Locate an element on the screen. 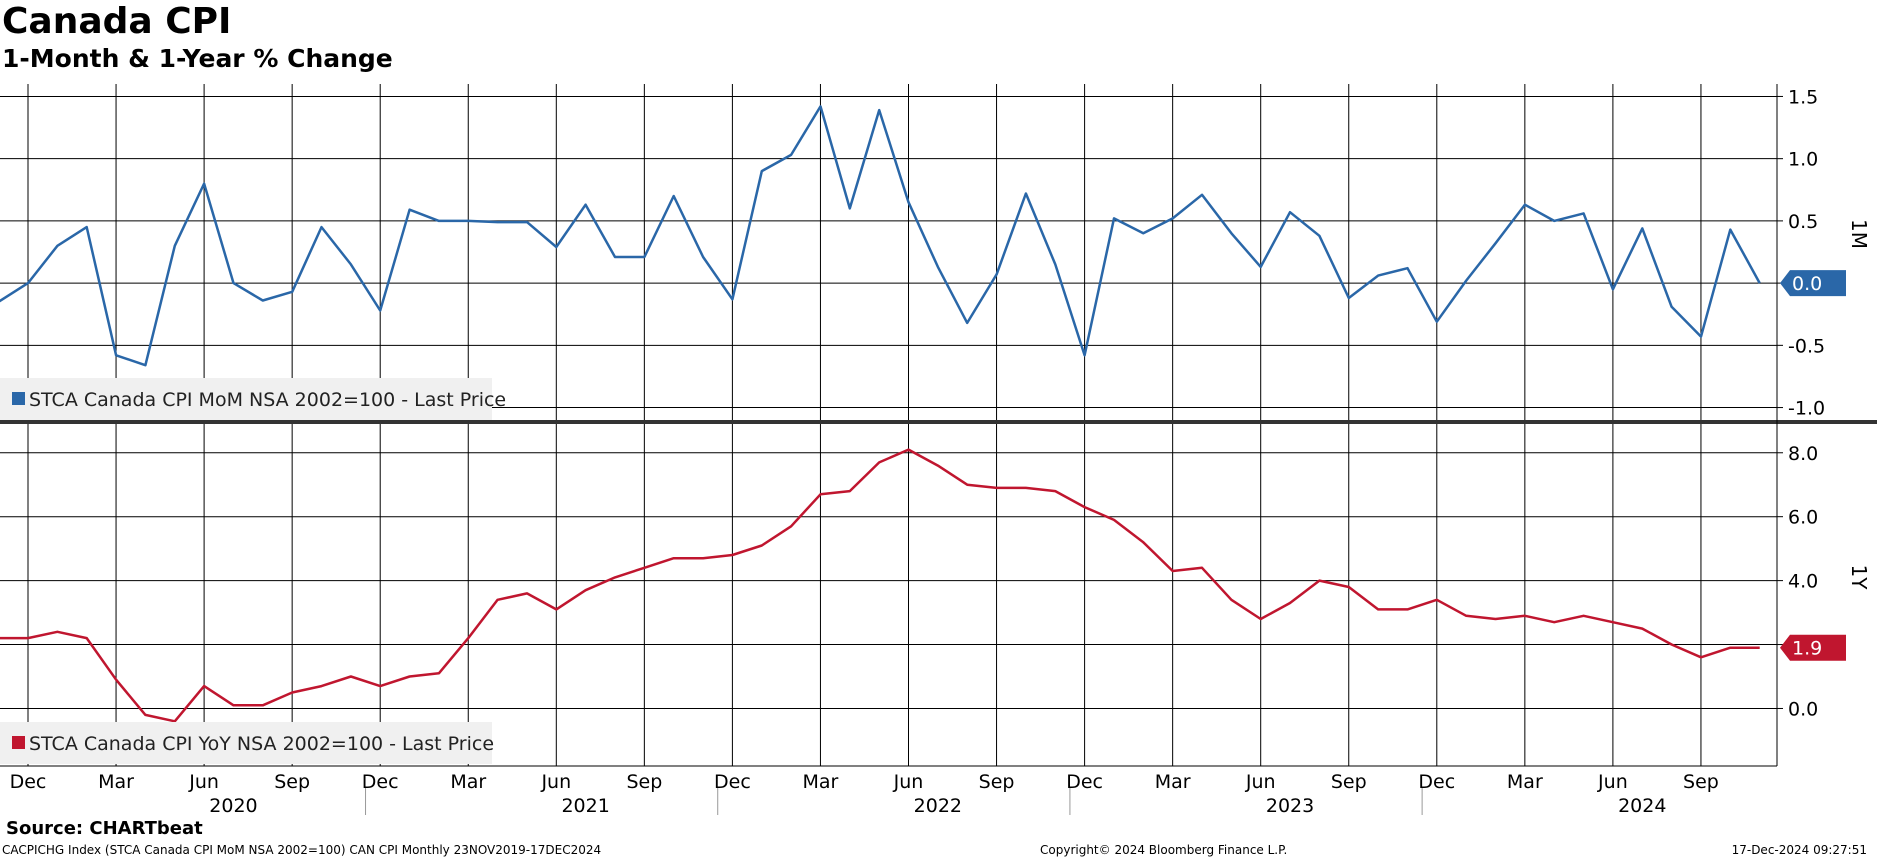 The width and height of the screenshot is (1877, 859). y-tick-label: 6.0 is located at coordinates (1803, 518).